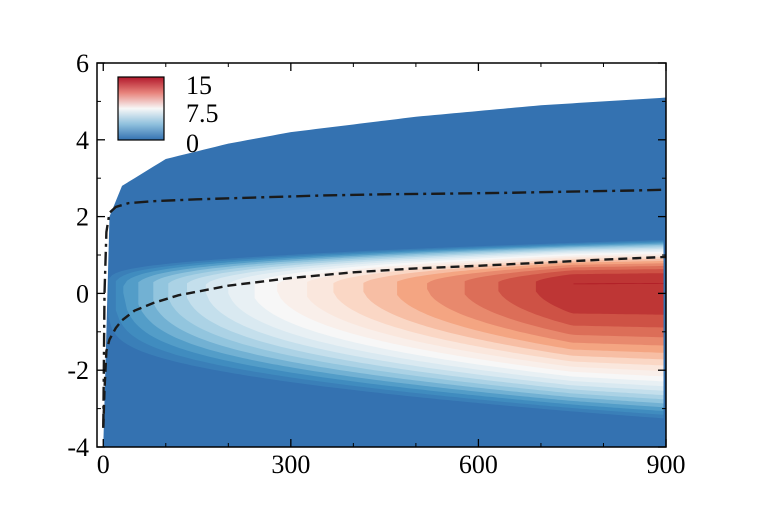 This screenshot has width=757, height=505. Describe the element at coordinates (103, 464) in the screenshot. I see `x-tick-label: 0` at that location.